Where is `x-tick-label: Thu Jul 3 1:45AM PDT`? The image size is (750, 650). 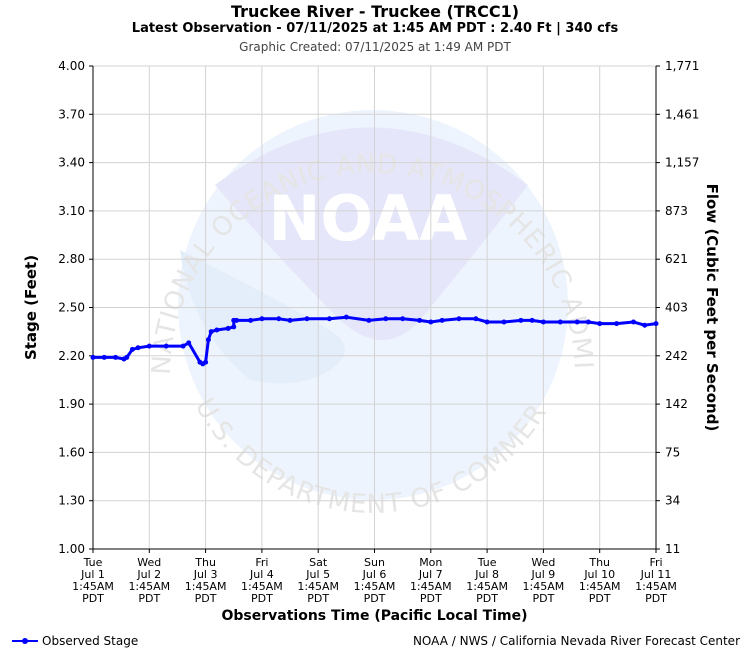
x-tick-label: Thu Jul 3 1:45AM PDT is located at coordinates (206, 580).